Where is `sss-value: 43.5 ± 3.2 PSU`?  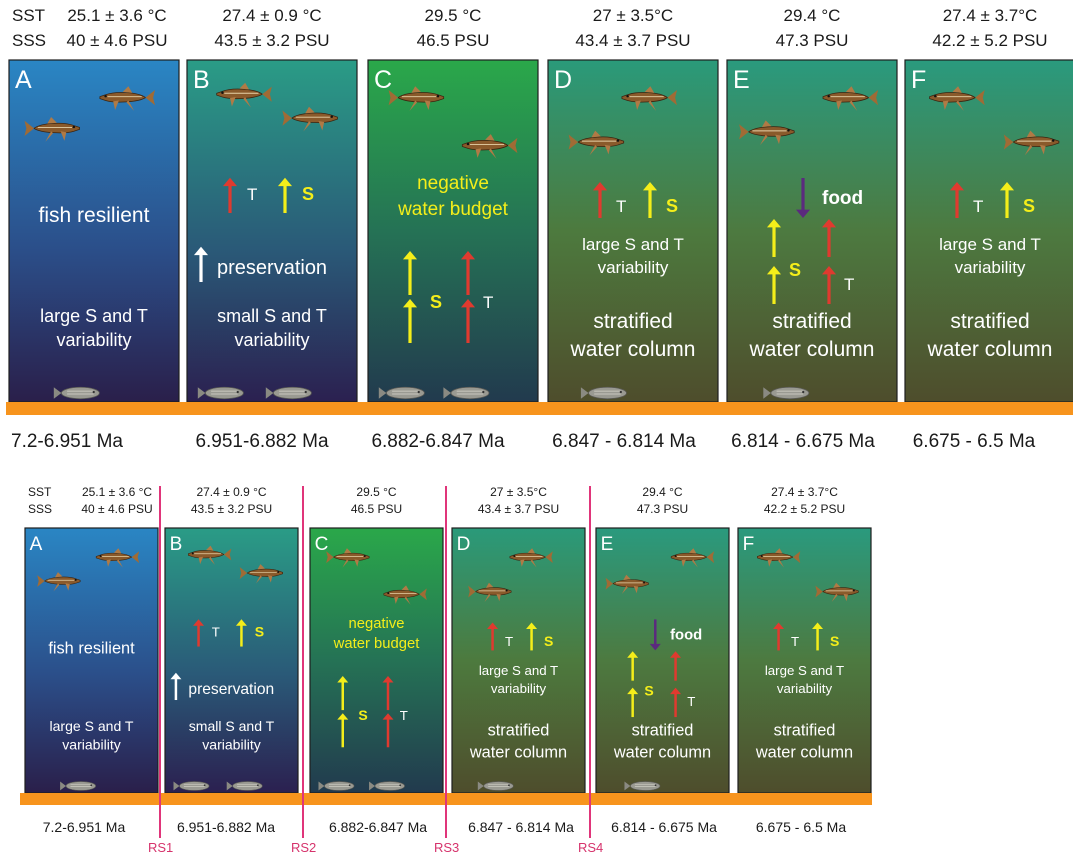
sss-value: 43.5 ± 3.2 PSU is located at coordinates (271, 40).